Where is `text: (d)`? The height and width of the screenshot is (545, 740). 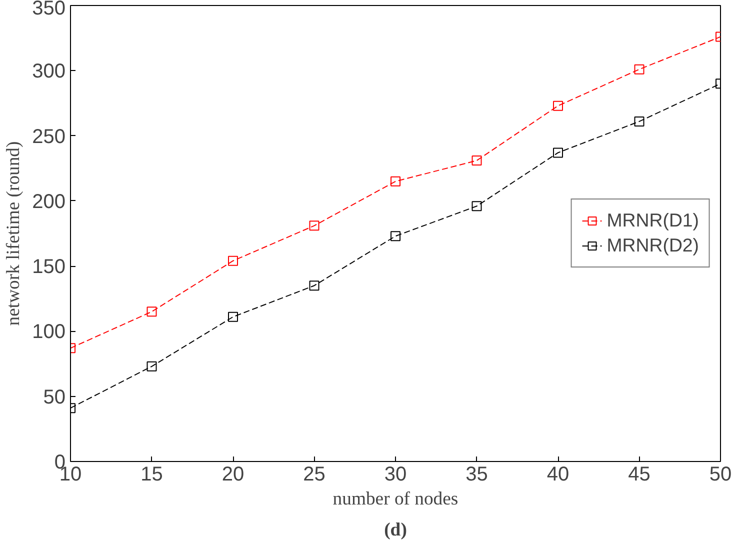 text: (d) is located at coordinates (395, 530).